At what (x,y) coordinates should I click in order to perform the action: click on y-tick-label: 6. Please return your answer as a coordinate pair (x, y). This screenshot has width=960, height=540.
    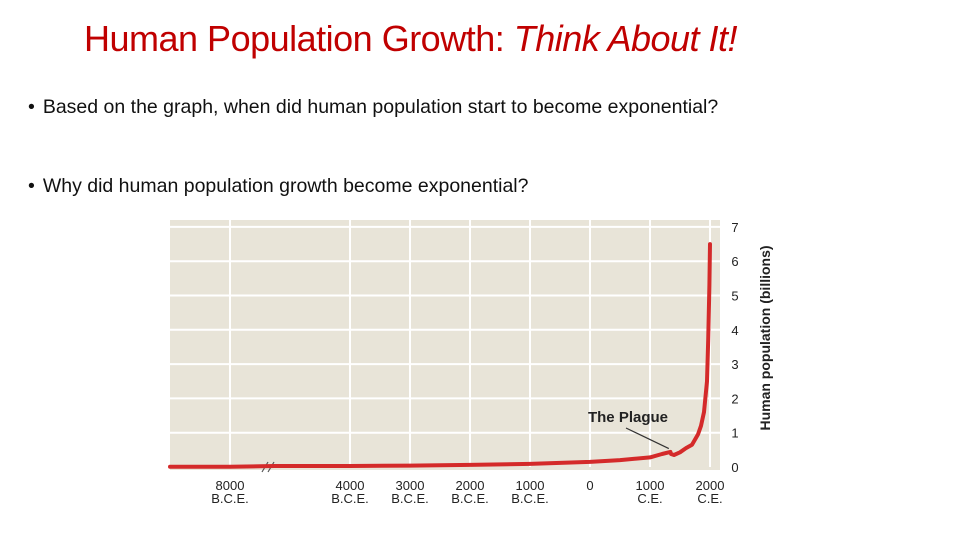
    Looking at the image, I should click on (734, 261).